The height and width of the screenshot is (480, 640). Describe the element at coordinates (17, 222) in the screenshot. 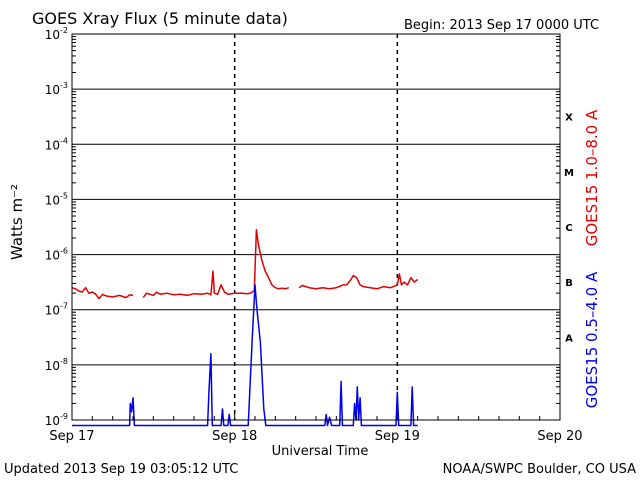

I see `y-axis-label: Watts m⁻²` at that location.